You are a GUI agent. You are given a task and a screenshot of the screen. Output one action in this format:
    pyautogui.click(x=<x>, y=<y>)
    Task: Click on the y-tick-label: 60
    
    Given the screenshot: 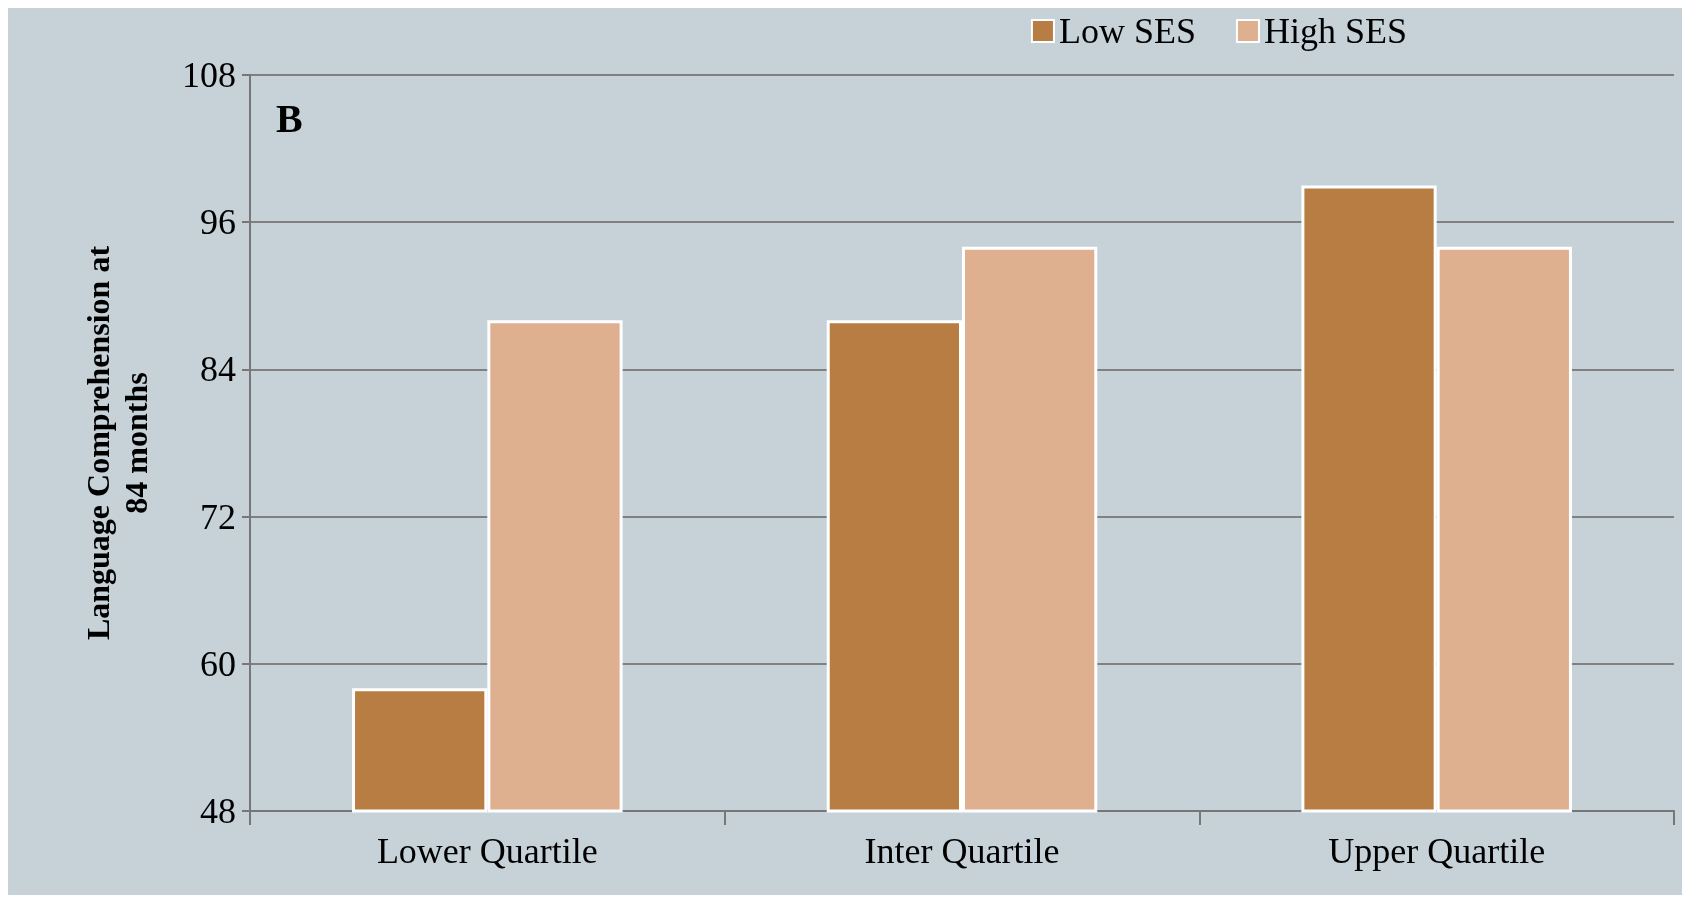 What is the action you would take?
    pyautogui.click(x=218, y=663)
    